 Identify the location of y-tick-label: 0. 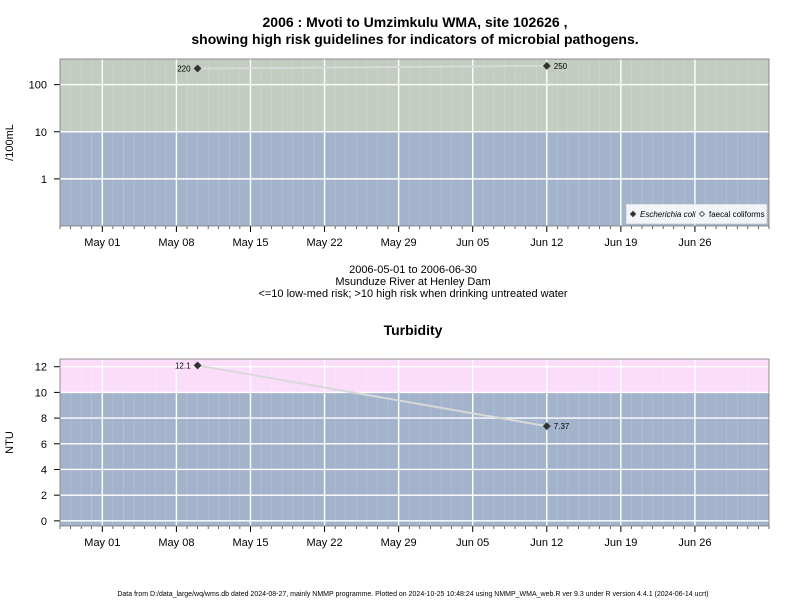
(44, 522).